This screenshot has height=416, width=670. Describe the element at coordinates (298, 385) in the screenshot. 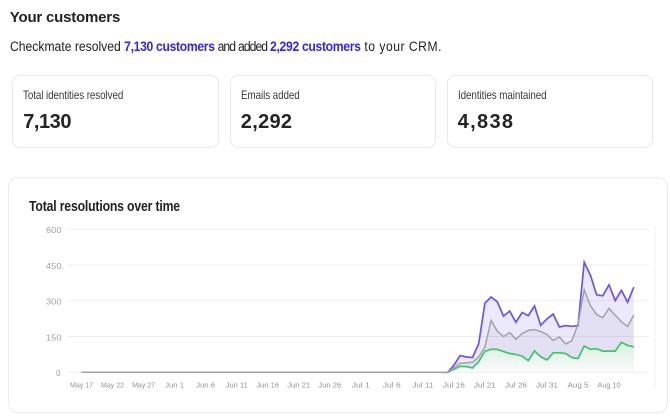

I see `svg-text: Jun 21` at that location.